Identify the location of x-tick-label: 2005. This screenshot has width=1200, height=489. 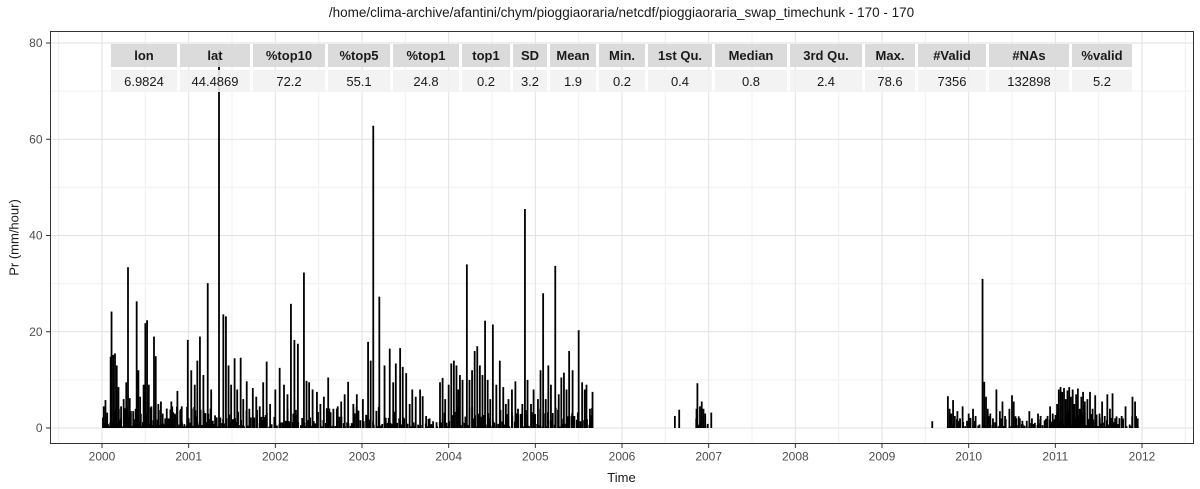
(535, 457).